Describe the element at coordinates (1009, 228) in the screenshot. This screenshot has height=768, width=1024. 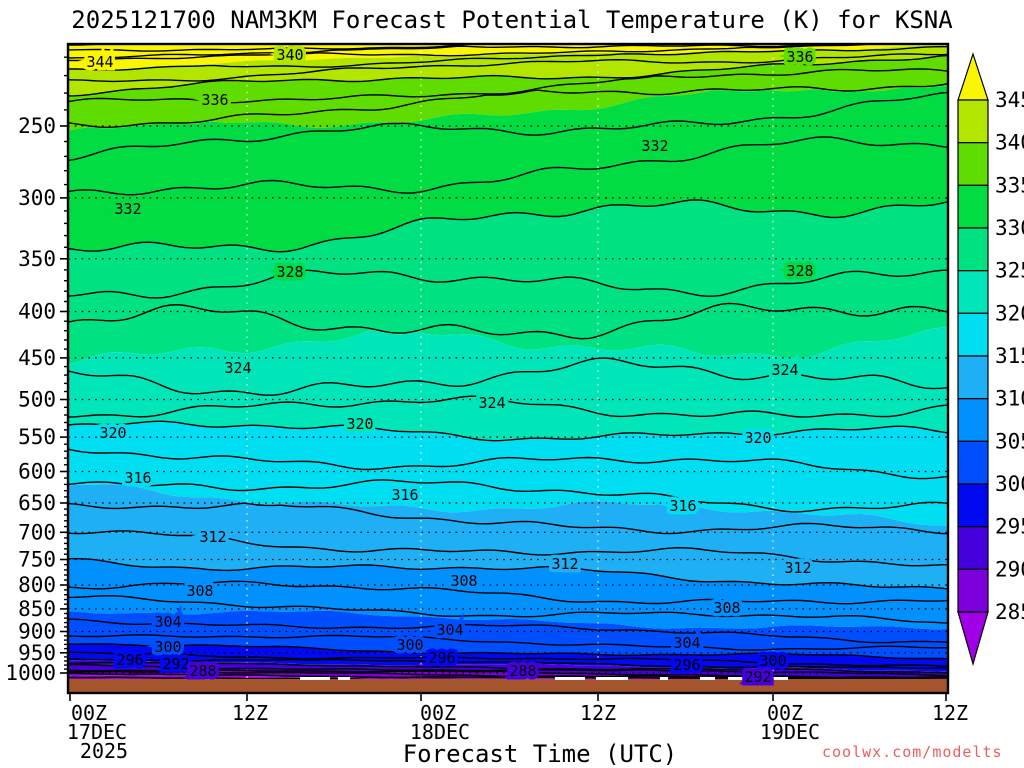
I see `colorbar-tick-label: 330` at that location.